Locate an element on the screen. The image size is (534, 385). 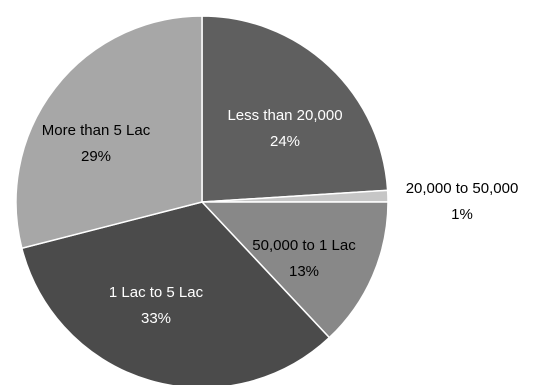
slice-percent-2: 13% is located at coordinates (304, 271).